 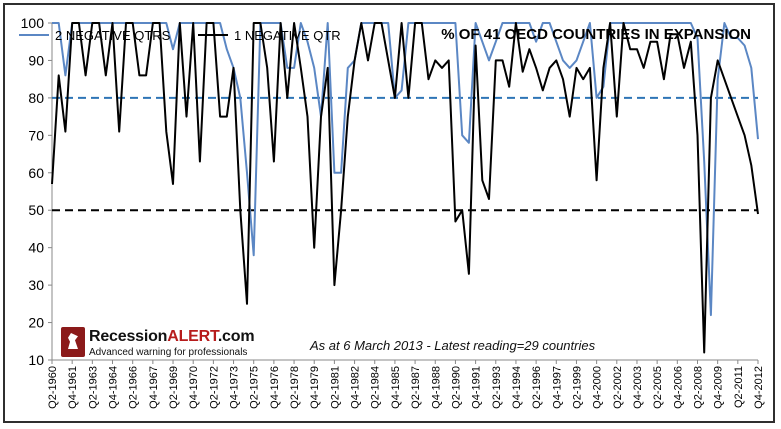 What do you see at coordinates (53, 387) in the screenshot?
I see `x-tick-label: Q2-1960` at bounding box center [53, 387].